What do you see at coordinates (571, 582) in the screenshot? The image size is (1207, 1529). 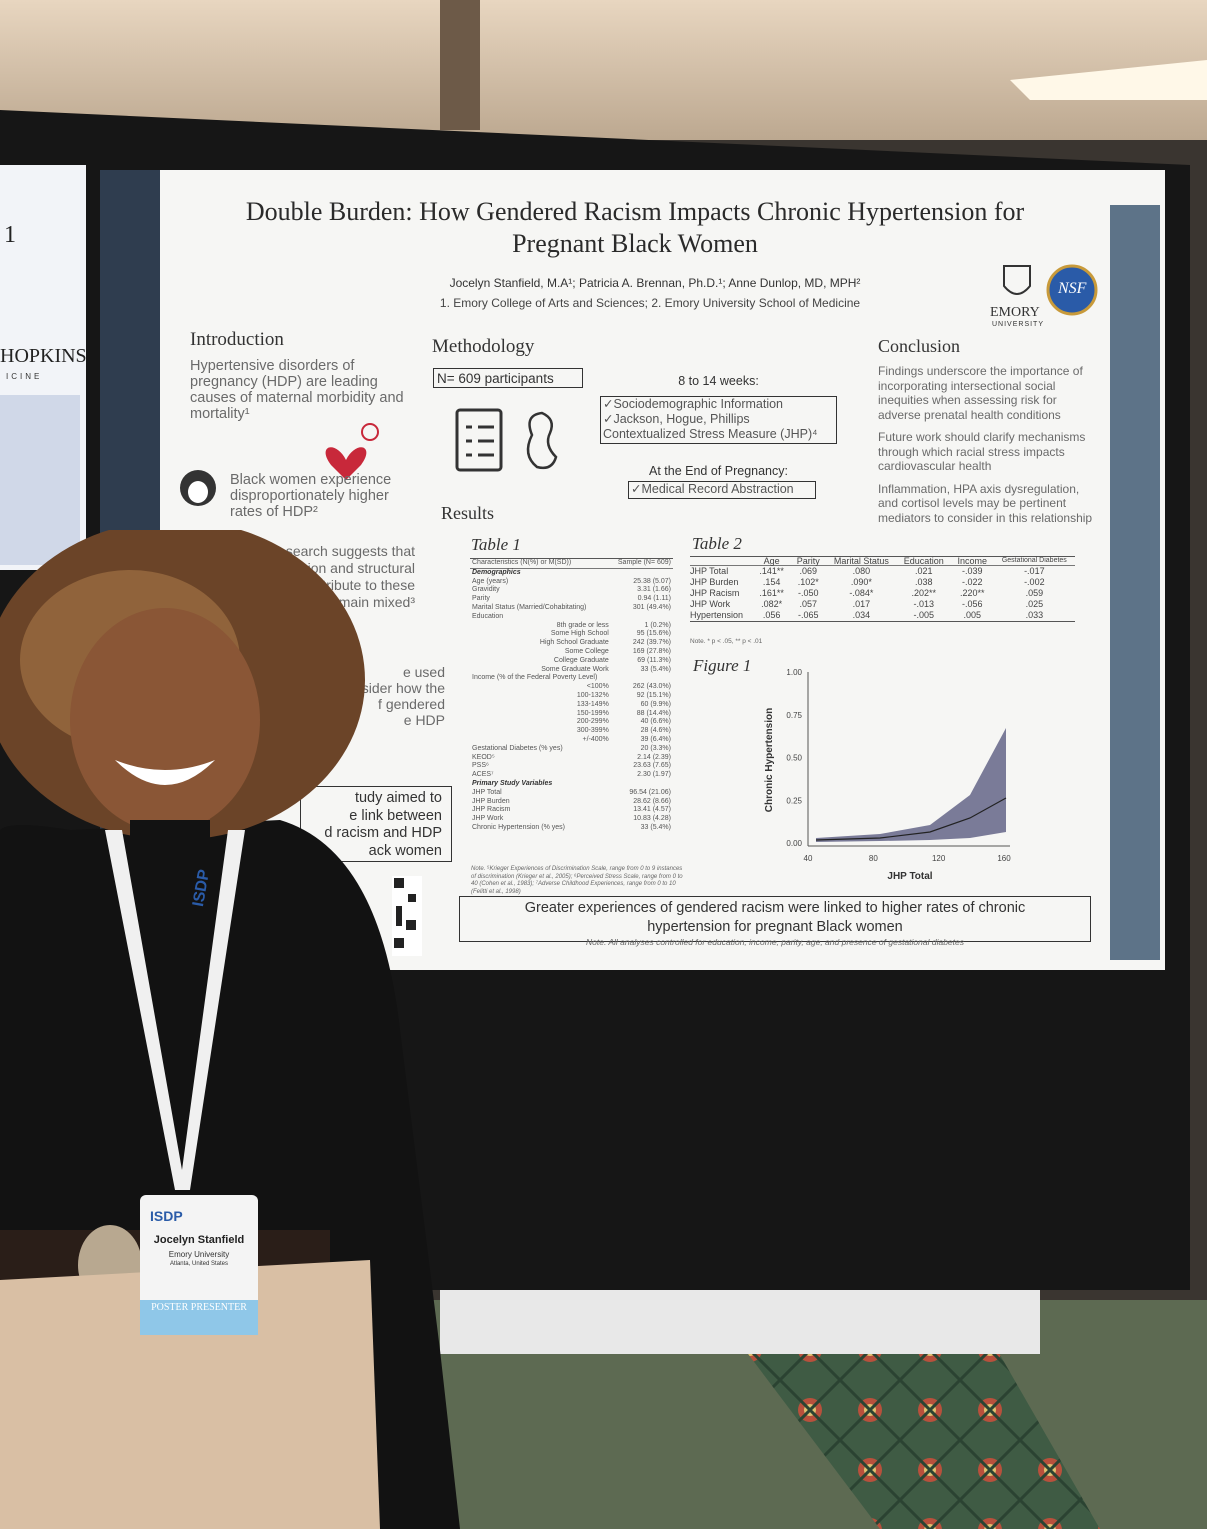 I see `table1-row: Age (years) 25.38 (5.07)` at bounding box center [571, 582].